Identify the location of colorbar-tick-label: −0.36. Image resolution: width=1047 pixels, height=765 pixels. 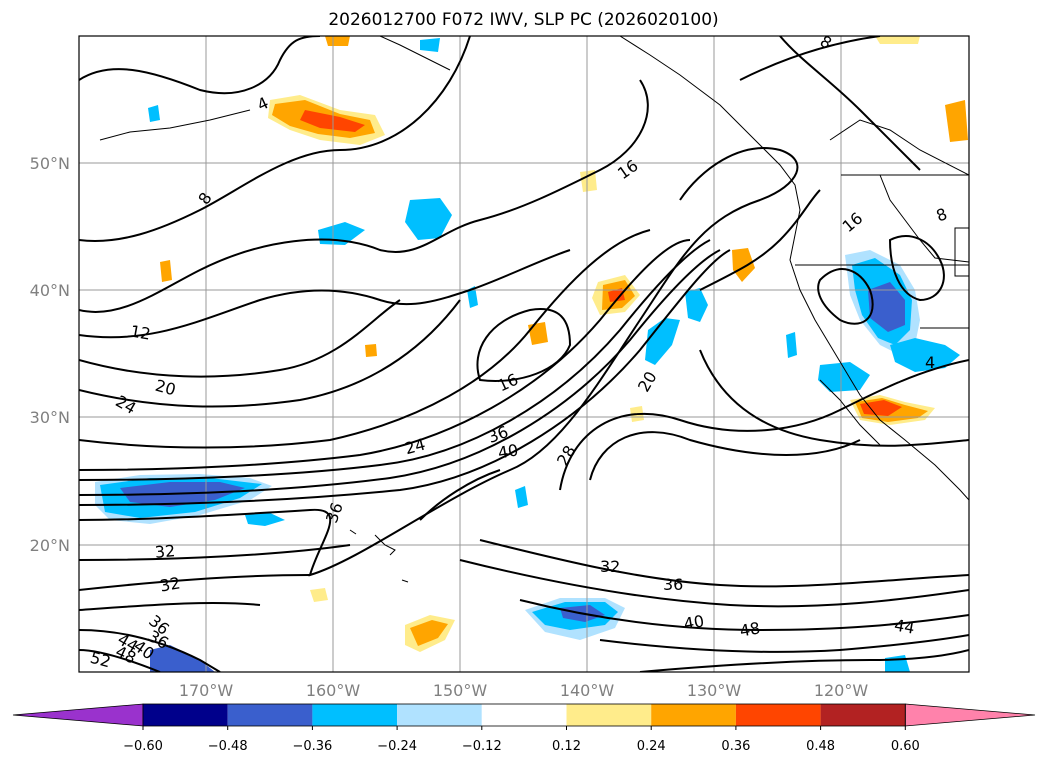
(312, 746).